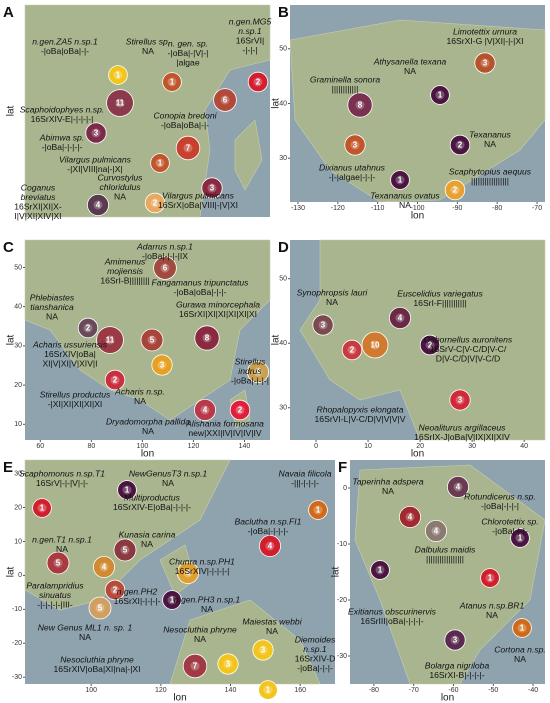 This screenshot has height=703, width=550. Describe the element at coordinates (207, 599) in the screenshot. I see `species-label: n.gen.PH3 n.sp.1` at that location.